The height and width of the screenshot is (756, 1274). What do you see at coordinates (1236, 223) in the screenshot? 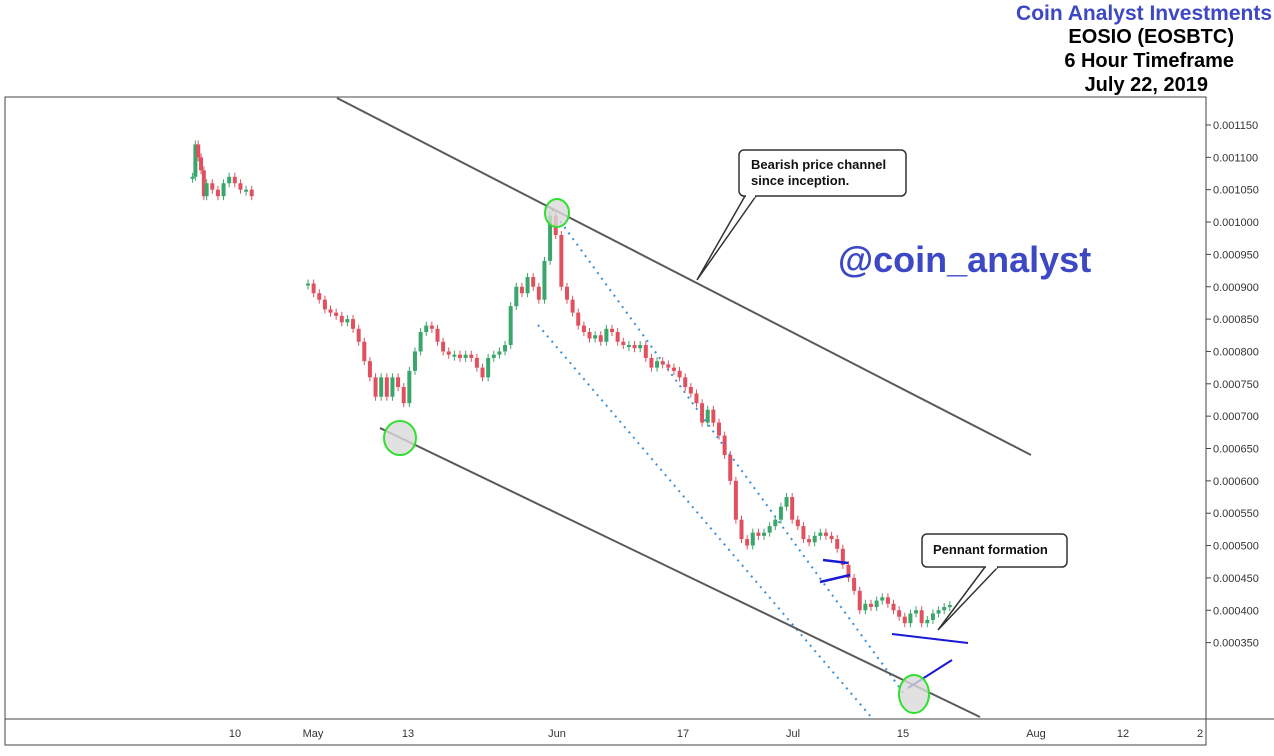
I see `y-tick-label: 0.001000` at bounding box center [1236, 223].